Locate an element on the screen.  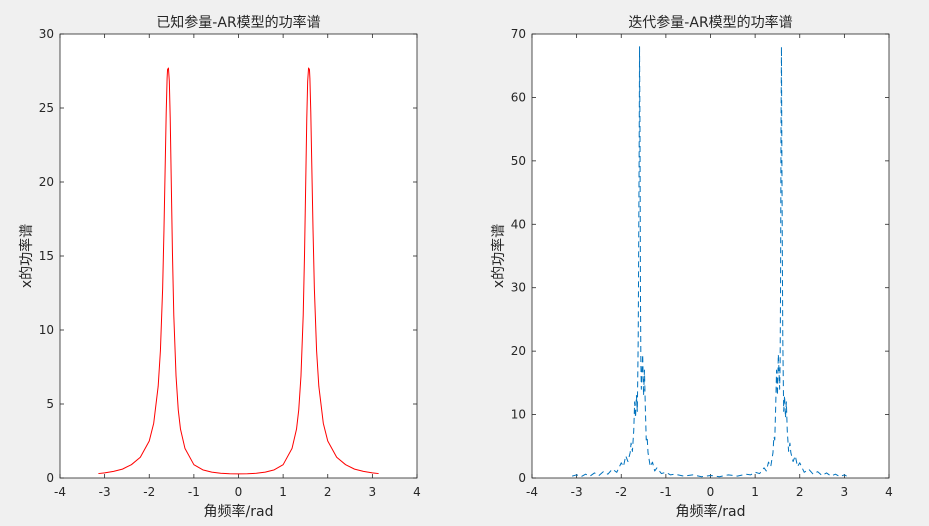
y-tick-label: 70 is located at coordinates (518, 34).